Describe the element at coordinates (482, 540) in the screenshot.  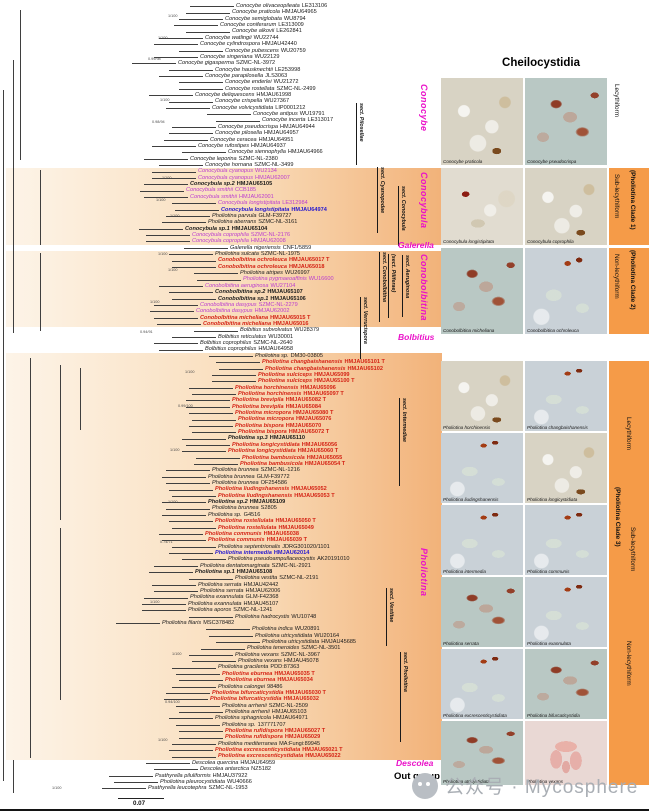
I see `micrograph-image: Pholiotina intermedia` at that location.